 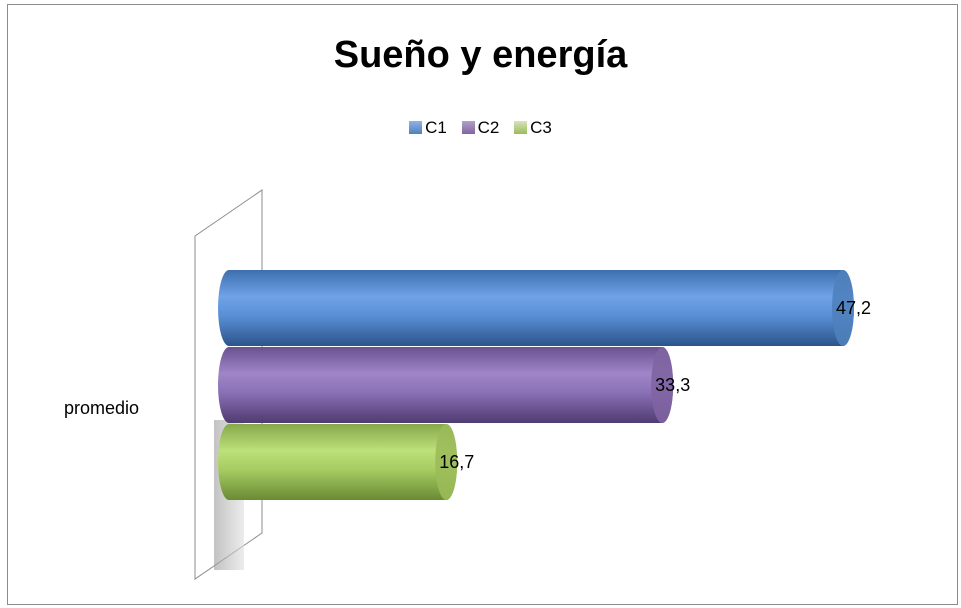 What do you see at coordinates (541, 127) in the screenshot?
I see `legend-label-c3: C3` at bounding box center [541, 127].